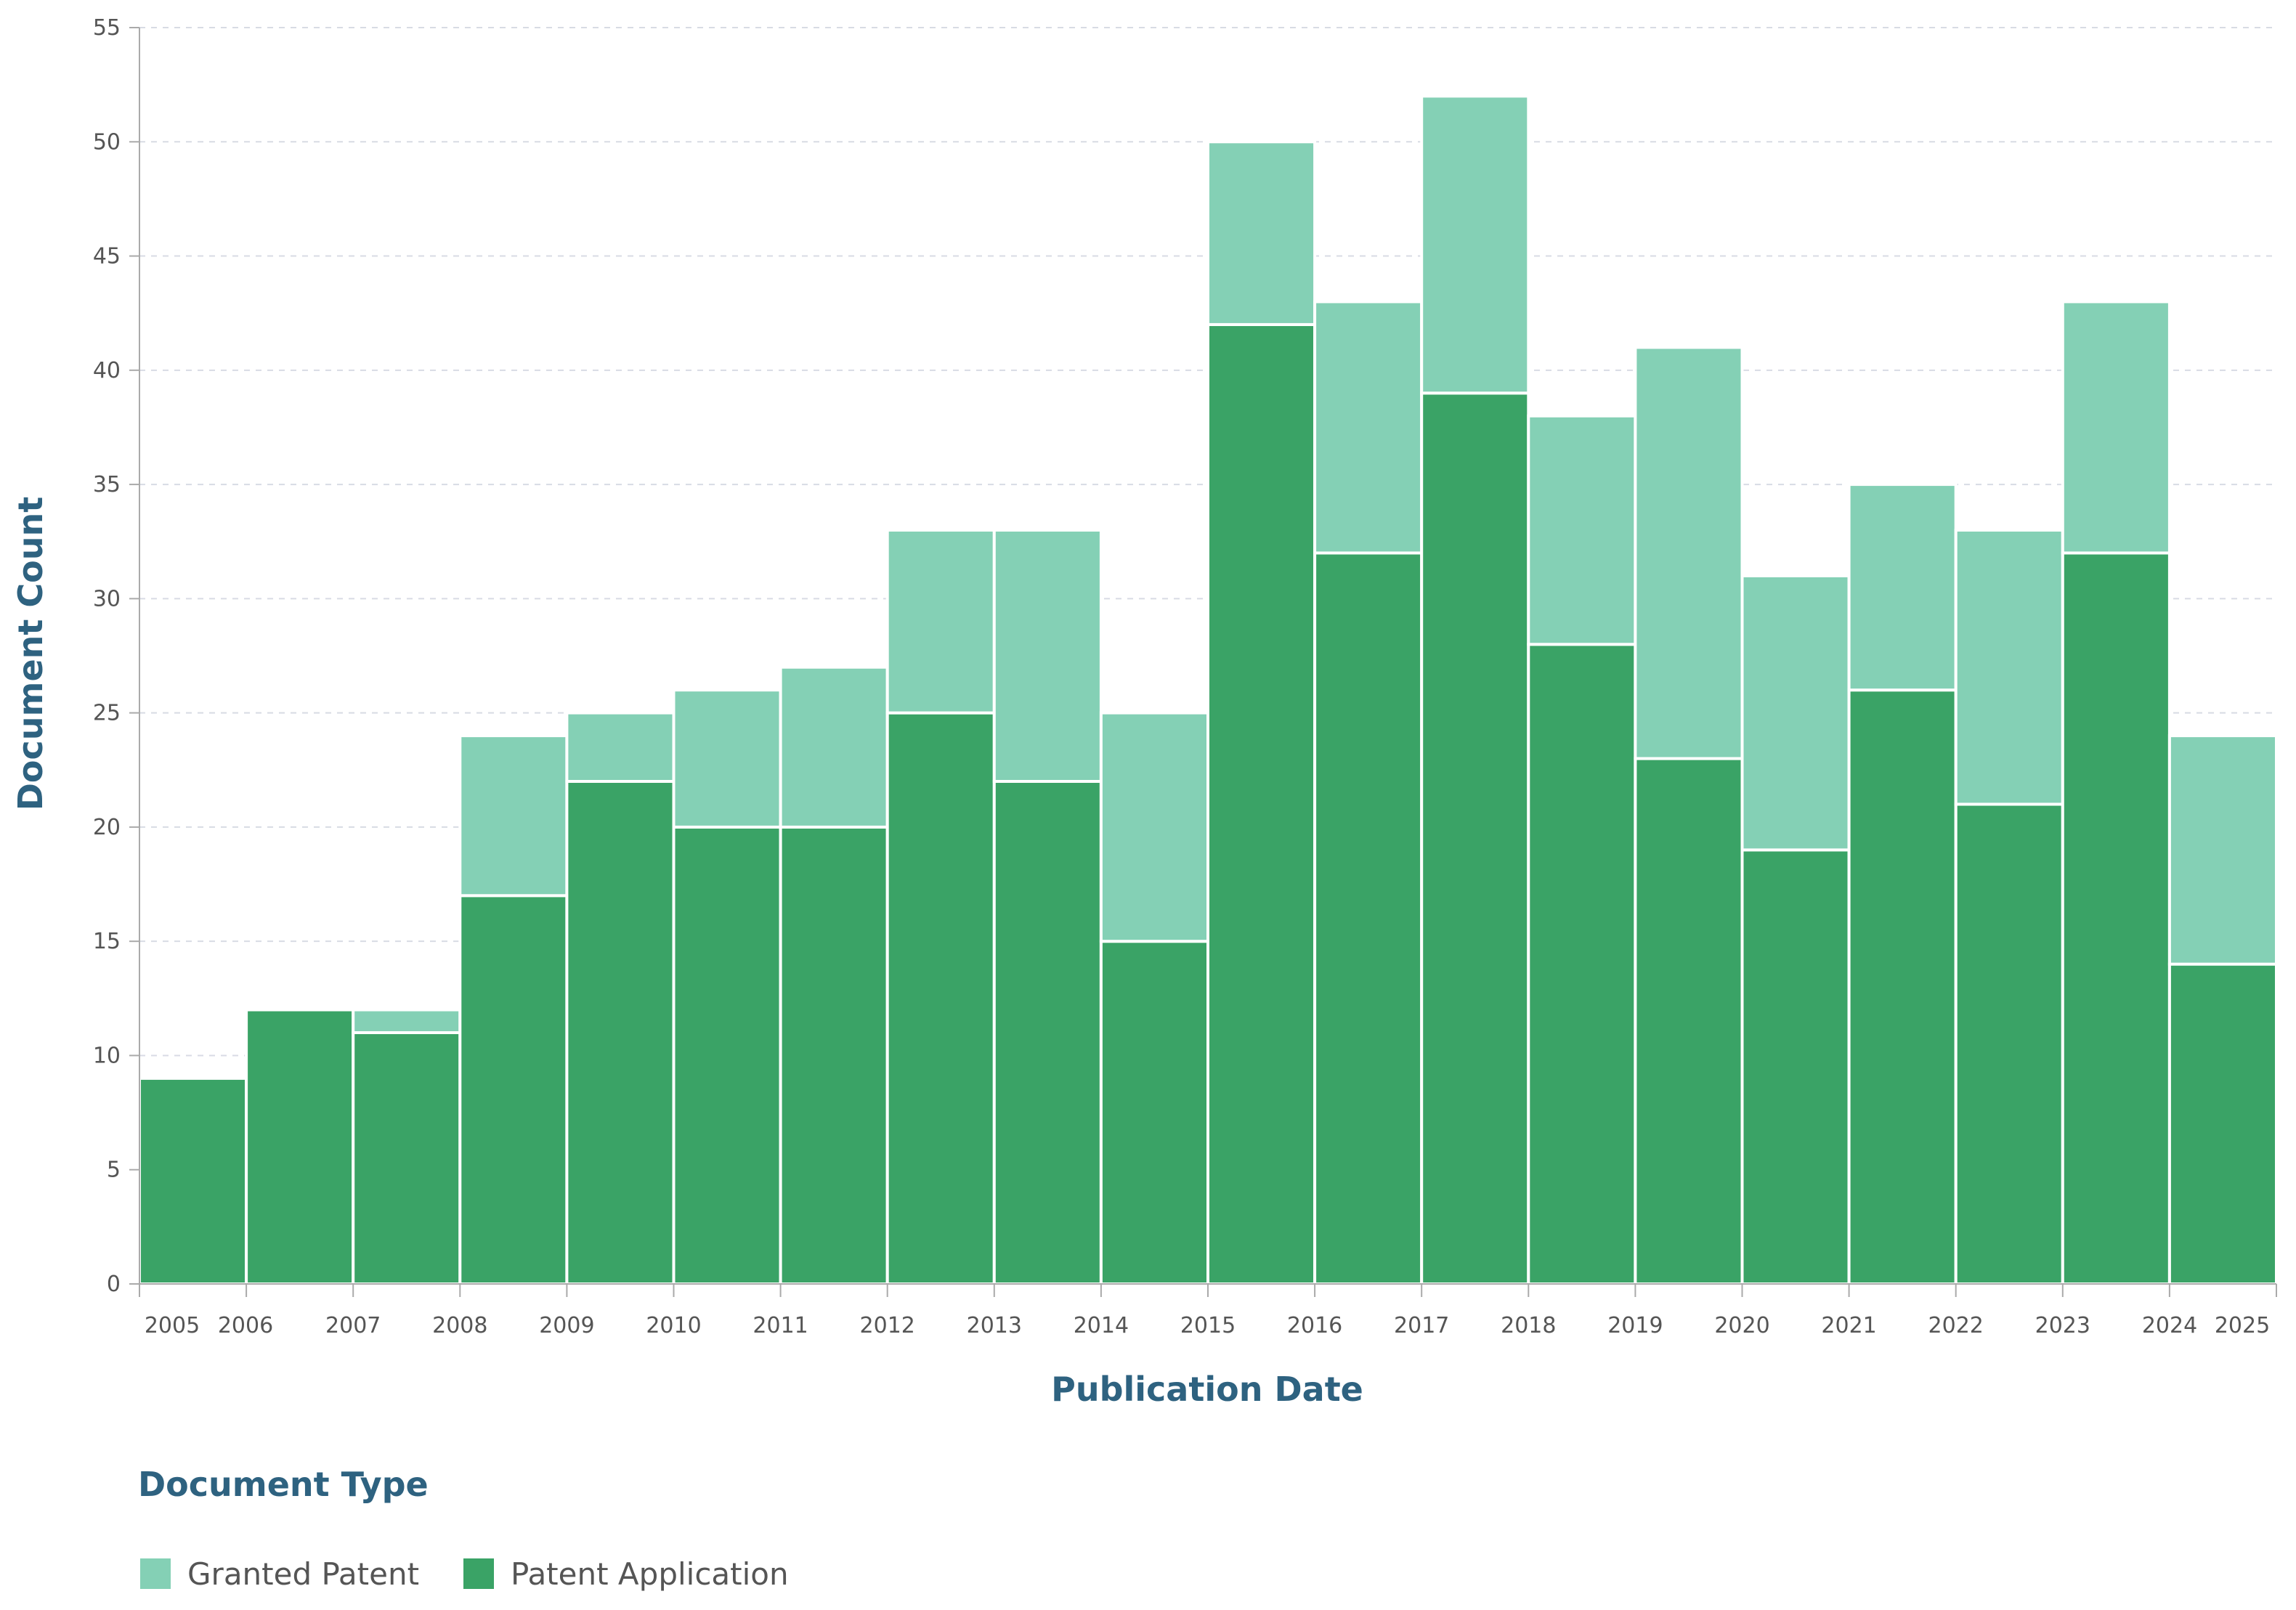 The image size is (2296, 1610). What do you see at coordinates (2170, 1325) in the screenshot?
I see `x-tick-label: 2024` at bounding box center [2170, 1325].